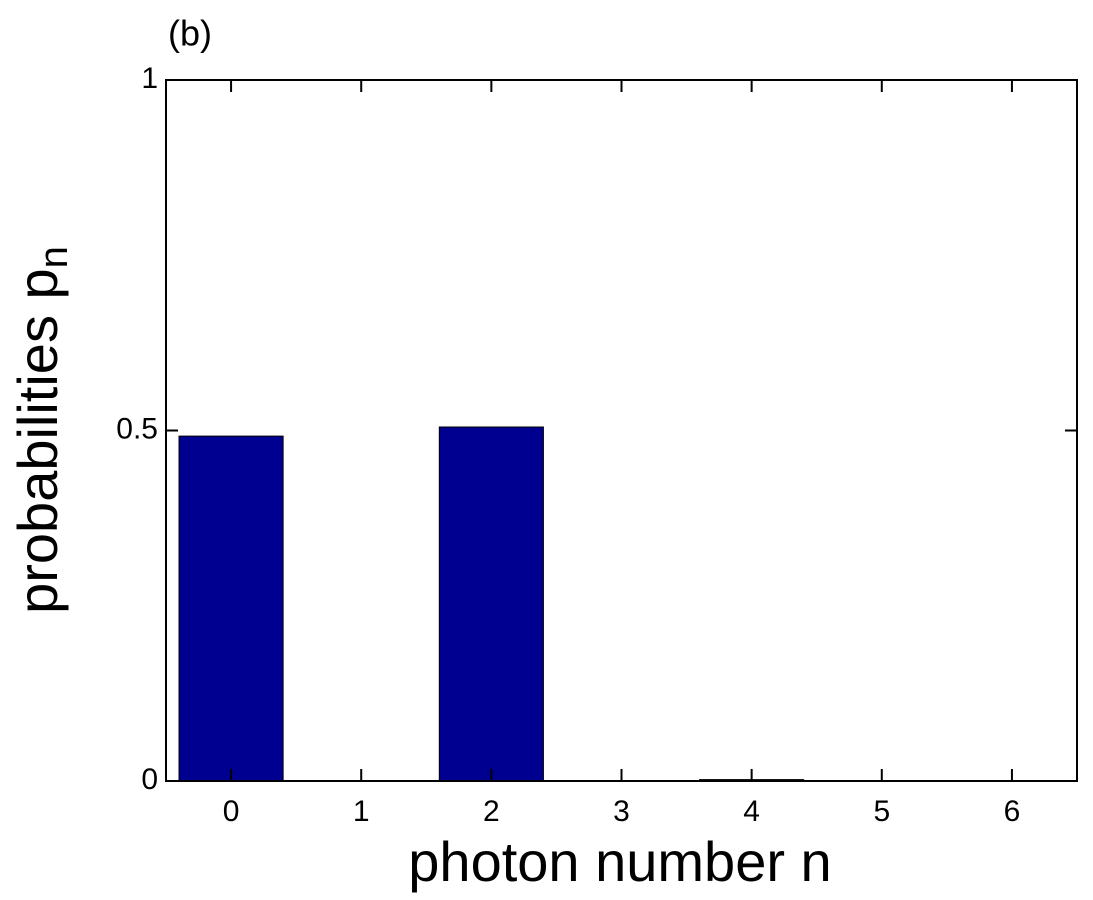 This screenshot has width=1093, height=900. What do you see at coordinates (37, 441) in the screenshot?
I see `y-axis-label-main: probabilities p` at bounding box center [37, 441].